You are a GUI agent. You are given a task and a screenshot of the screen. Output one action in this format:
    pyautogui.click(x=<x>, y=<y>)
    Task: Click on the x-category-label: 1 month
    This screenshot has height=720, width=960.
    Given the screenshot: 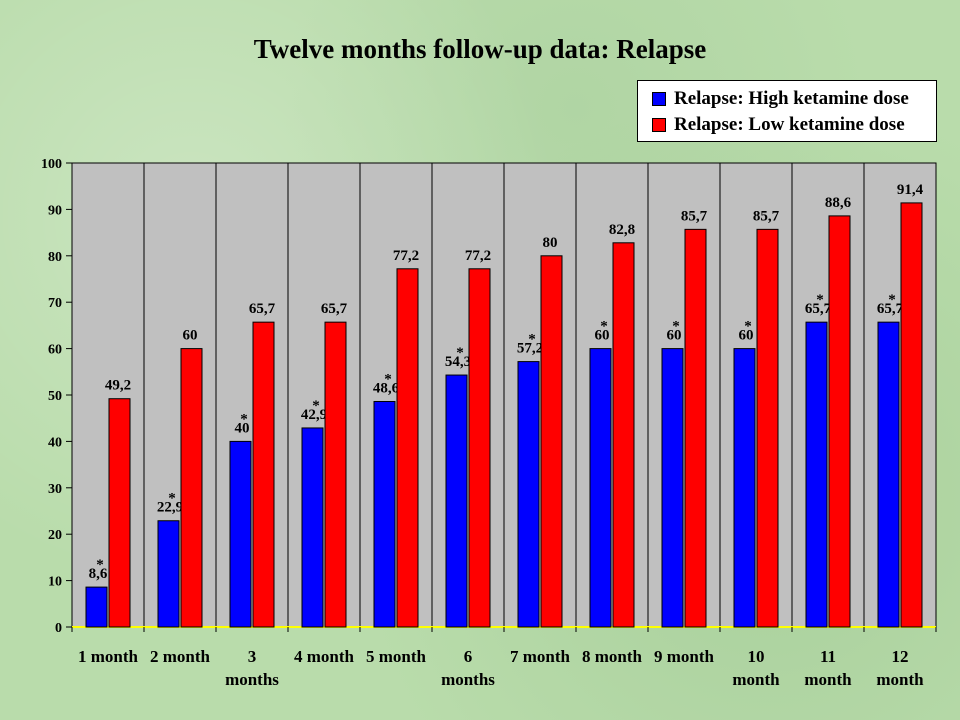 What is the action you would take?
    pyautogui.click(x=108, y=656)
    